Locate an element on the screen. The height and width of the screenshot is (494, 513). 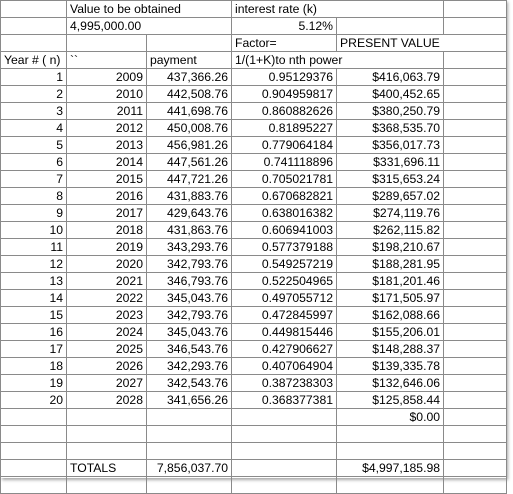
year-cell: 2017 is located at coordinates (106, 213).